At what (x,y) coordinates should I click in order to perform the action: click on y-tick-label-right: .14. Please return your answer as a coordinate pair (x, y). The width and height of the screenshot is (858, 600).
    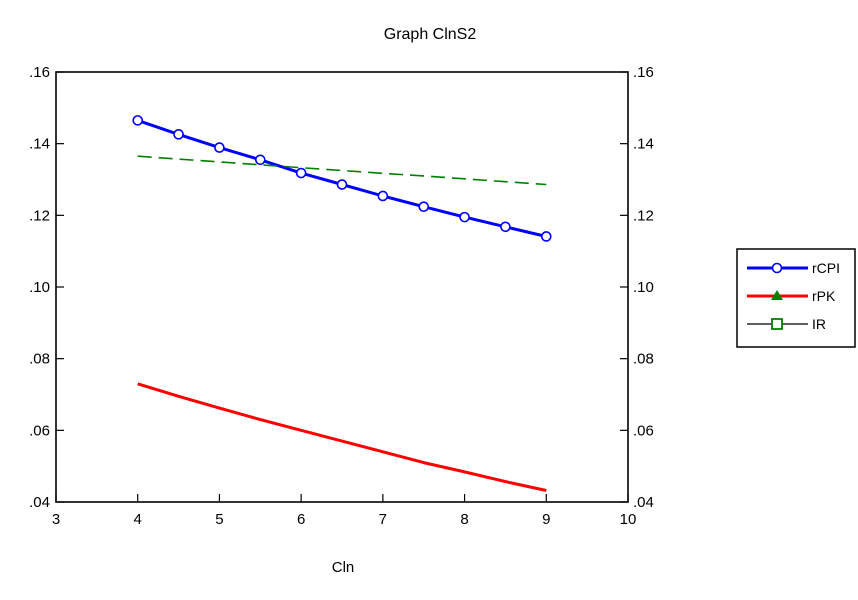
    Looking at the image, I should click on (643, 144).